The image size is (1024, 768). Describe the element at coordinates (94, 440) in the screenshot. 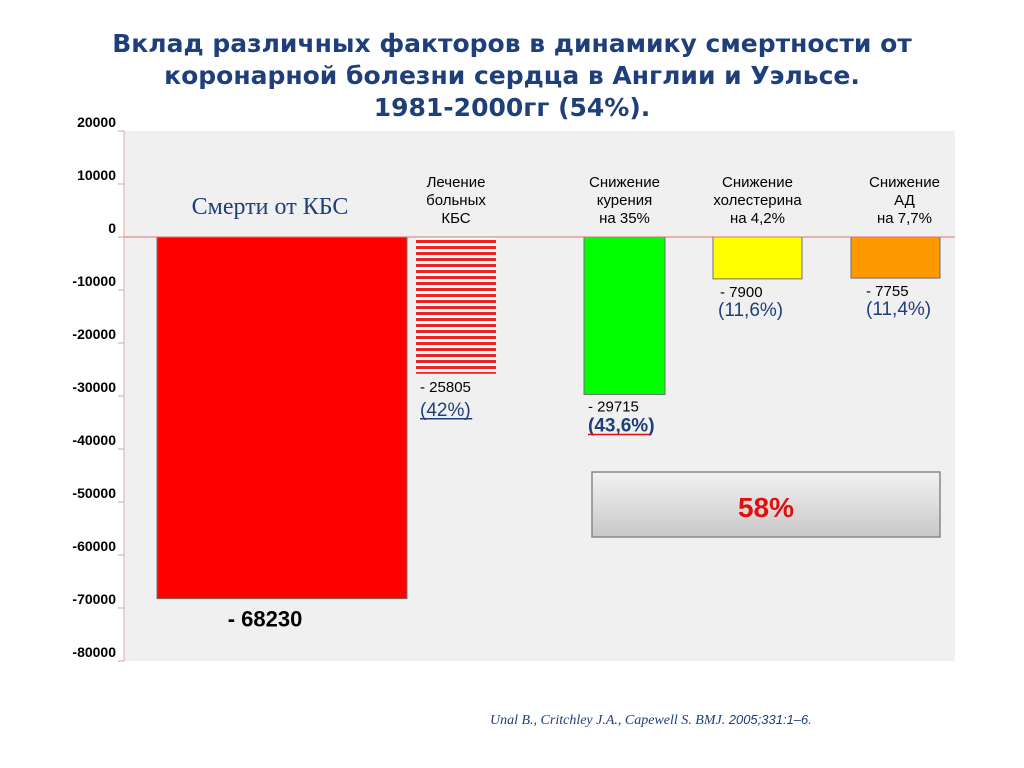

I see `y-tick-label: -40000` at that location.